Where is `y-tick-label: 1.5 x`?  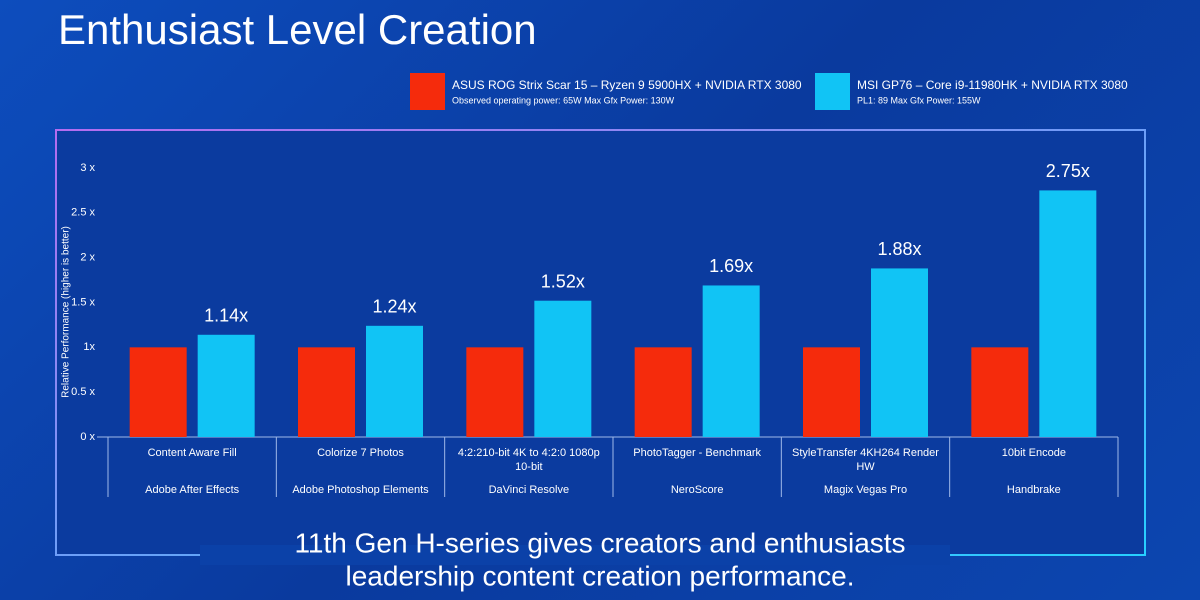
y-tick-label: 1.5 x is located at coordinates (83, 302).